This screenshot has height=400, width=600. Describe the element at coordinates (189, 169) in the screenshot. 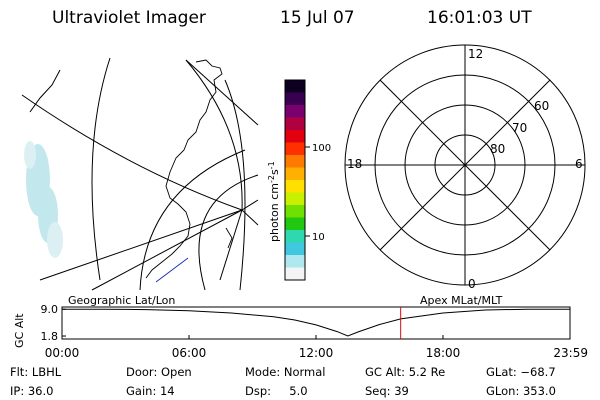

I see `coastline-outline` at that location.